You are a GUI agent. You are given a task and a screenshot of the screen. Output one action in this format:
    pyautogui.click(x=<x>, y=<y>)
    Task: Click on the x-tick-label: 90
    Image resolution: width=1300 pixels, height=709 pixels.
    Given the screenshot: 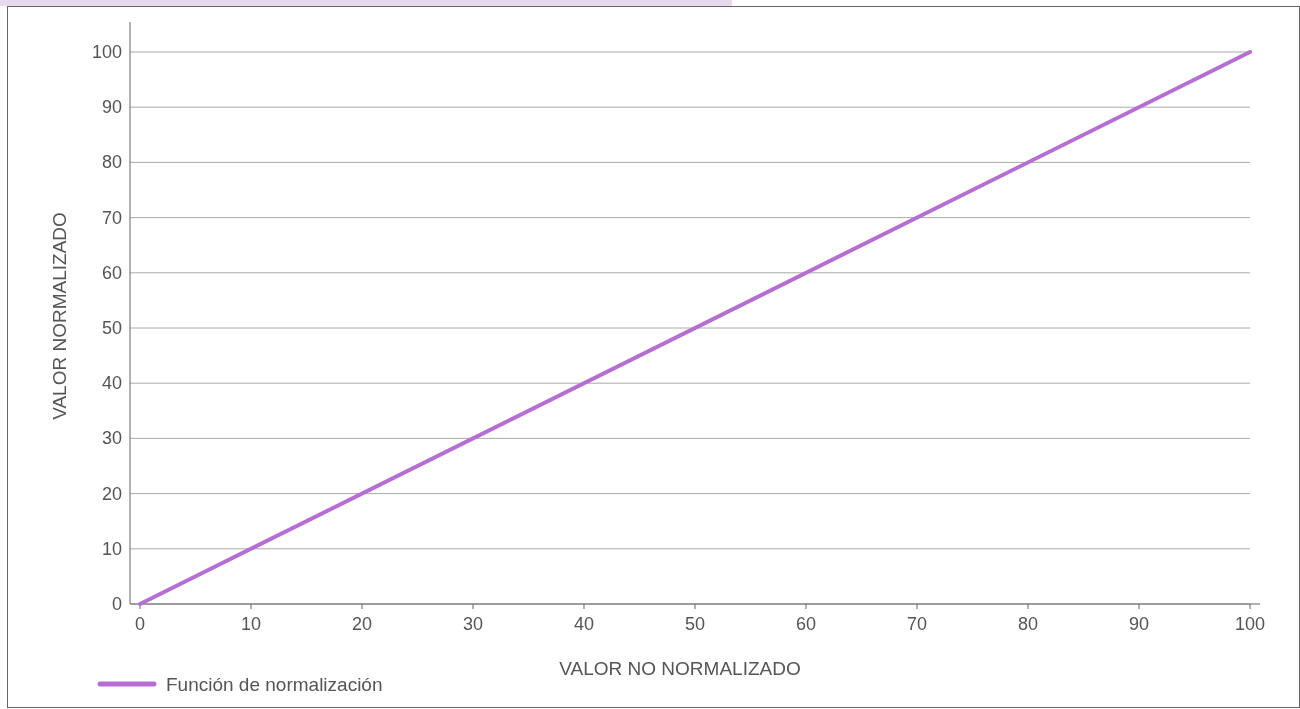 What is the action you would take?
    pyautogui.click(x=1139, y=624)
    